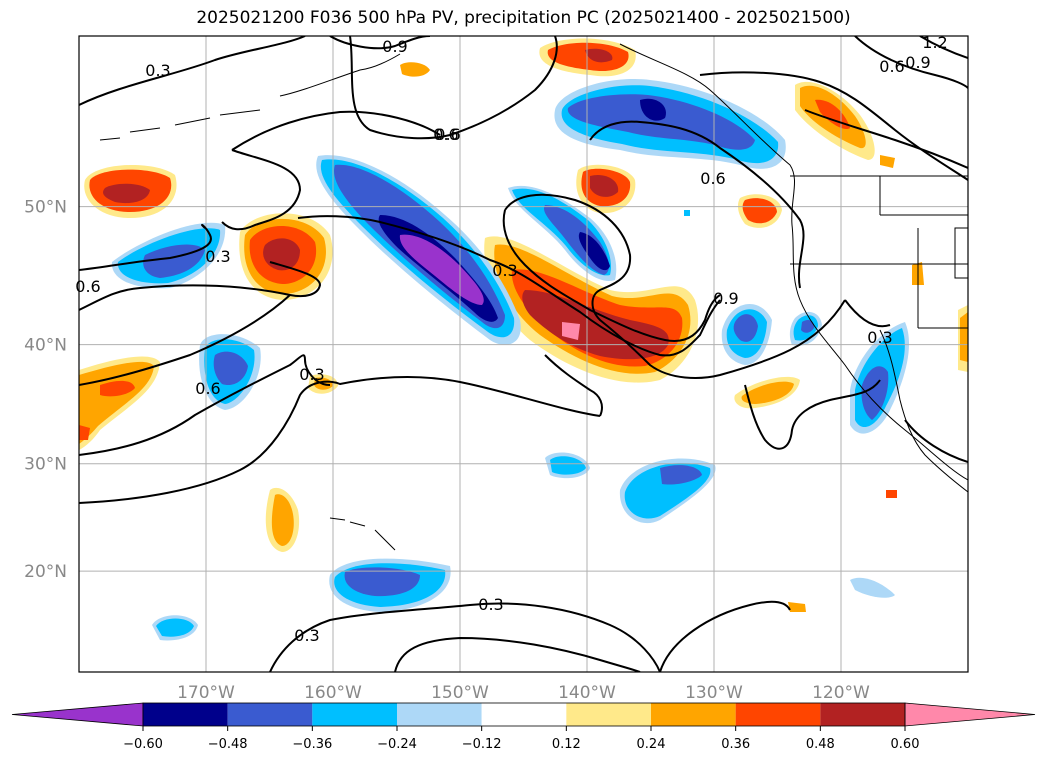  I want to click on colorbar-tick-label: −0.12, so click(482, 744).